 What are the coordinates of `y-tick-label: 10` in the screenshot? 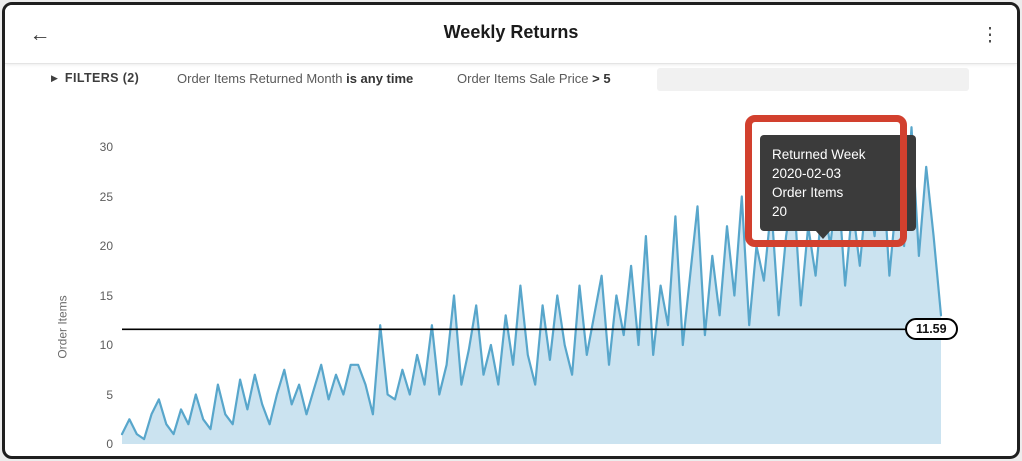 It's located at (106, 345).